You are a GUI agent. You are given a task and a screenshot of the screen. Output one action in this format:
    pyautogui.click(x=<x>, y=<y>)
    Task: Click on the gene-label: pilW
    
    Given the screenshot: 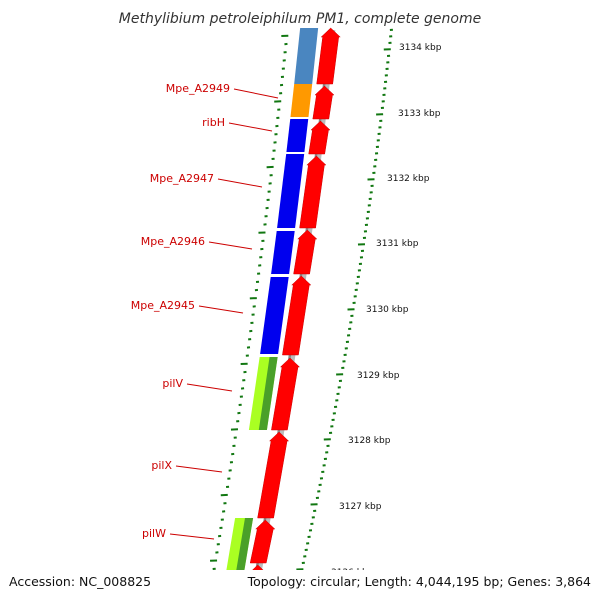 What is the action you would take?
    pyautogui.click(x=154, y=533)
    